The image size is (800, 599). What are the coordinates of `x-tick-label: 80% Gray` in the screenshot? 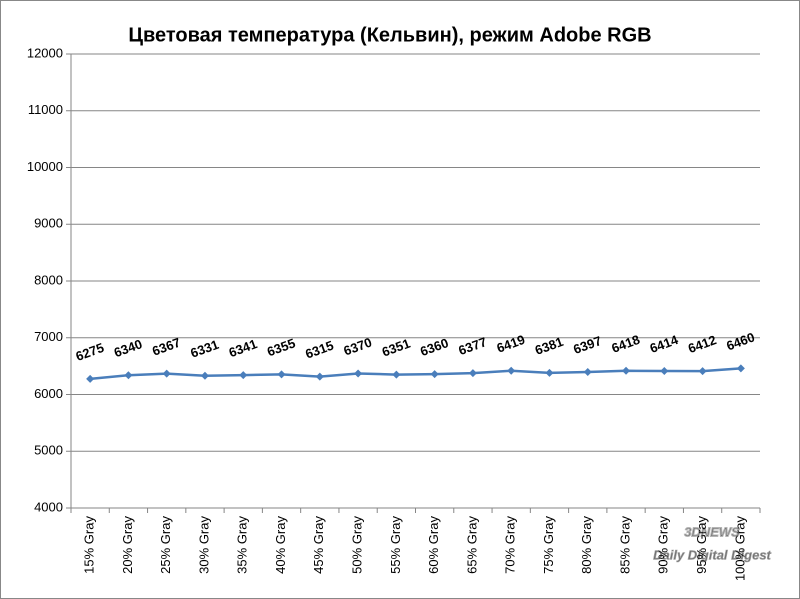 It's located at (586, 545).